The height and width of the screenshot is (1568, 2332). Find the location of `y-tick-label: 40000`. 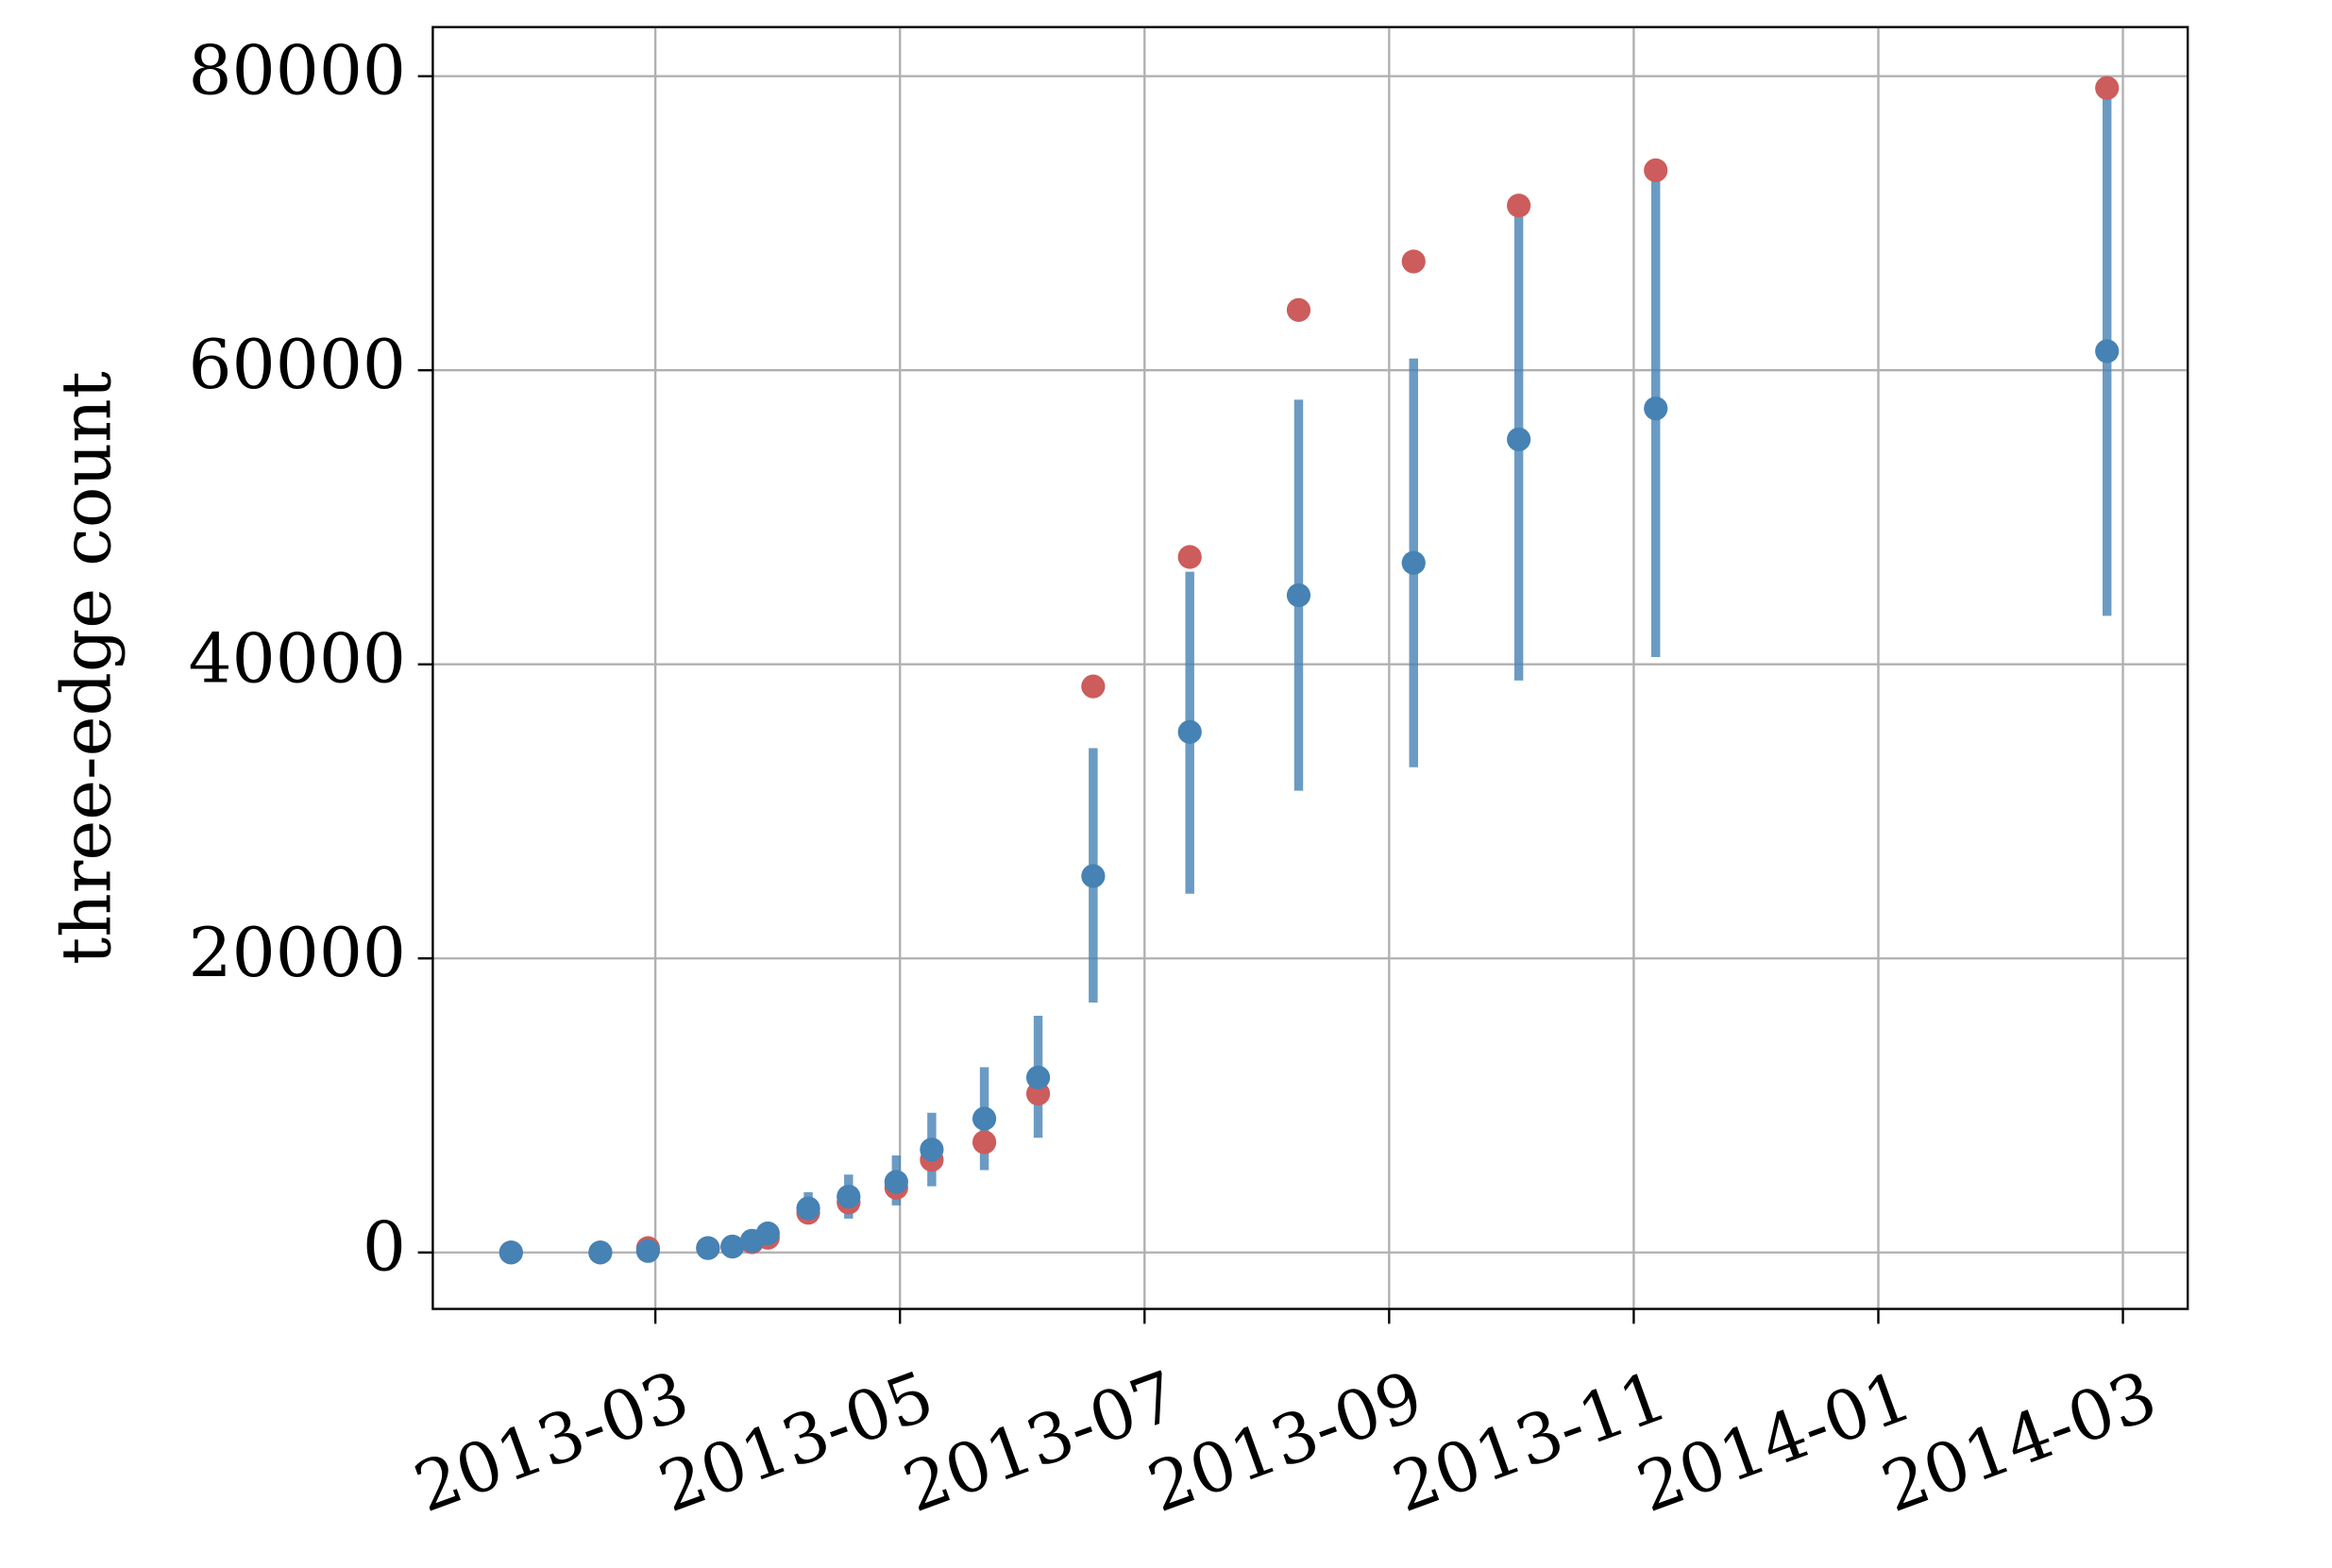

y-tick-label: 40000 is located at coordinates (297, 660).